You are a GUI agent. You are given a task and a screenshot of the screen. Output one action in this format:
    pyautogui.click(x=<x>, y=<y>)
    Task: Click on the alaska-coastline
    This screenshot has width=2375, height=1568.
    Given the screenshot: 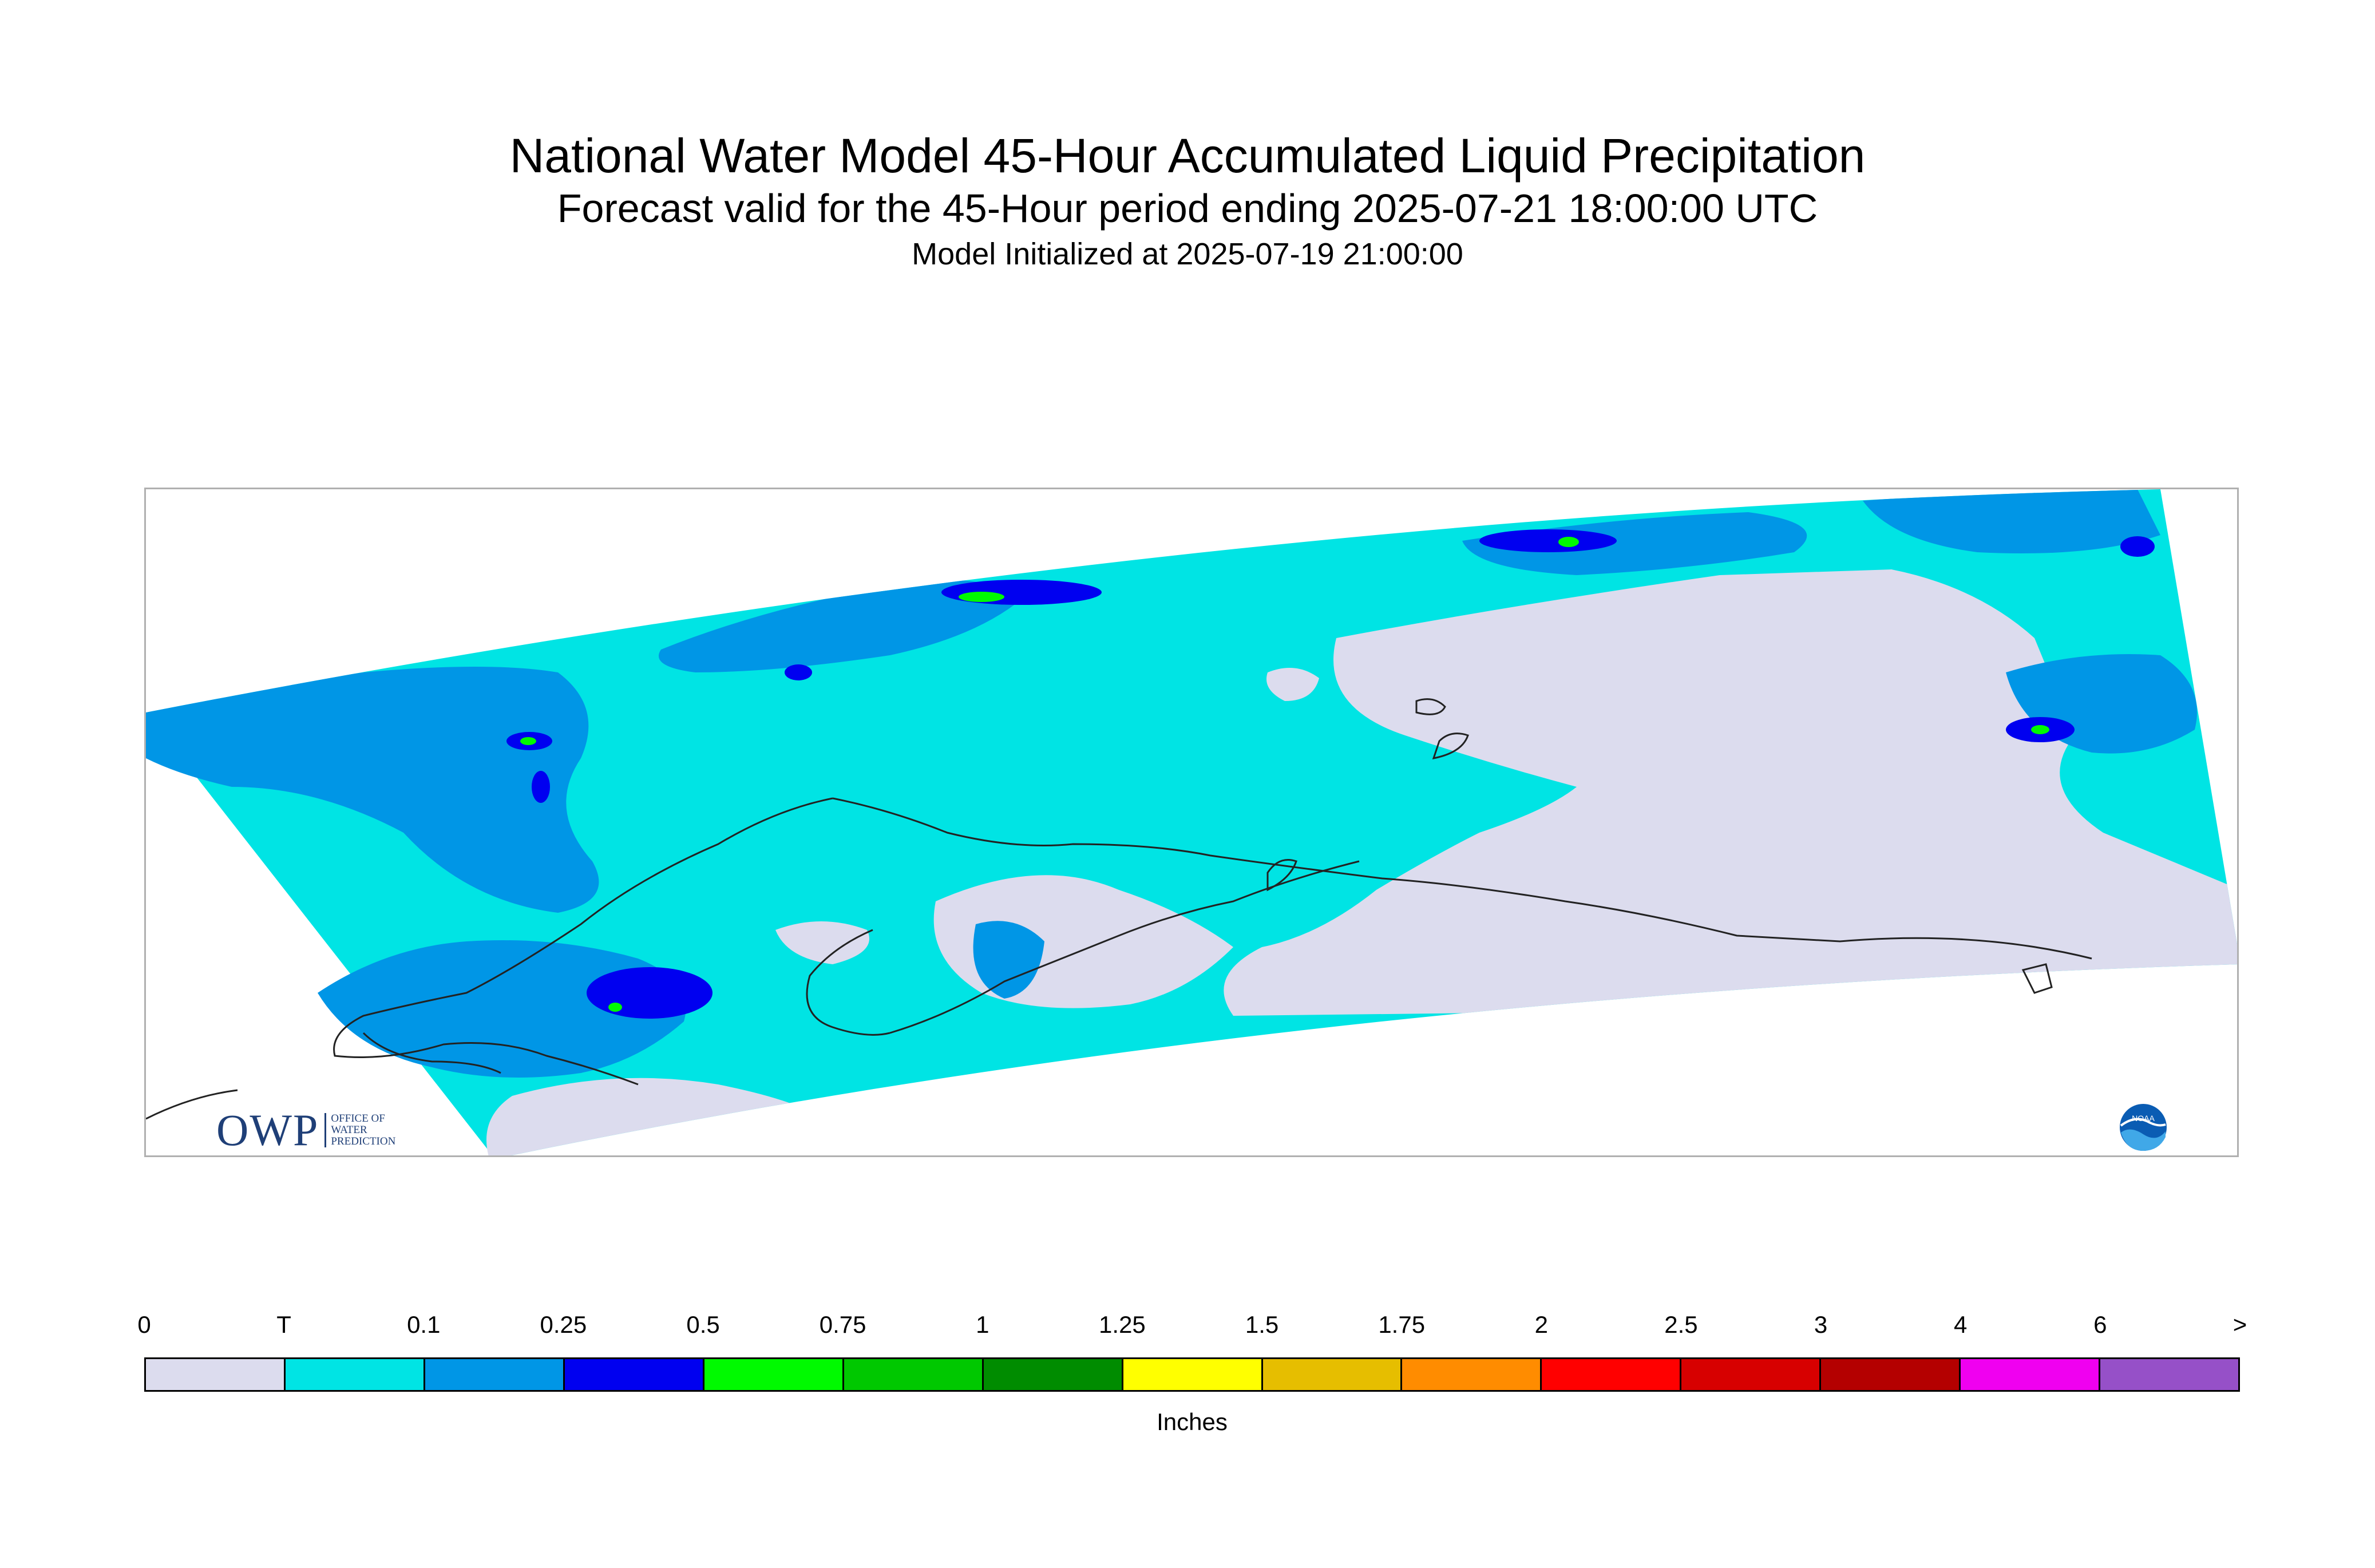 What is the action you would take?
    pyautogui.click(x=1212, y=941)
    